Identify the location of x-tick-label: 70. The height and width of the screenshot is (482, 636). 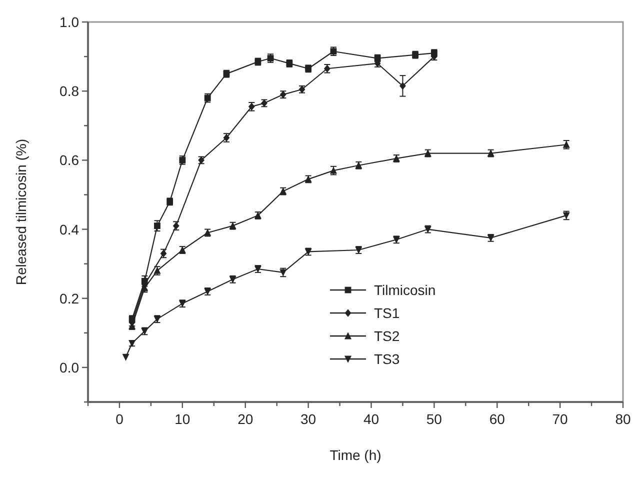
(560, 419).